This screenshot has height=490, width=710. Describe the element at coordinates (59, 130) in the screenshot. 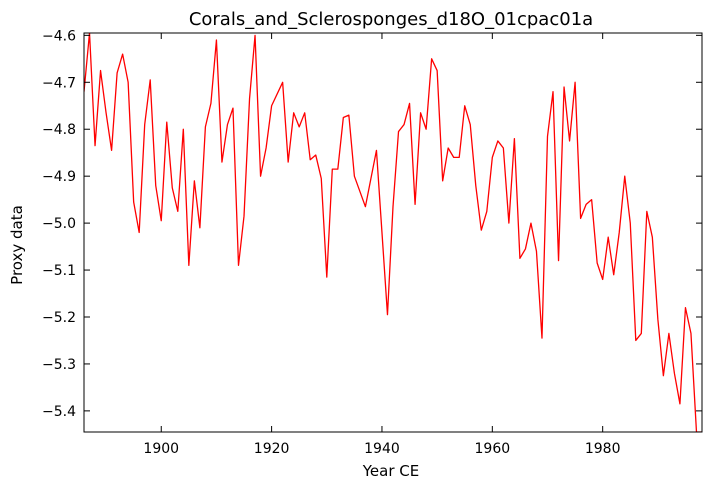

I see `y-tick-label: −4.8` at that location.